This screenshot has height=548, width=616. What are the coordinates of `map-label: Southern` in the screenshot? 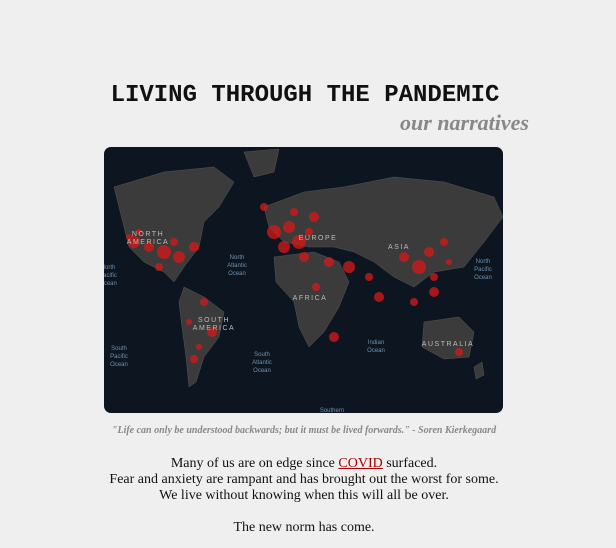 It's located at (332, 410).